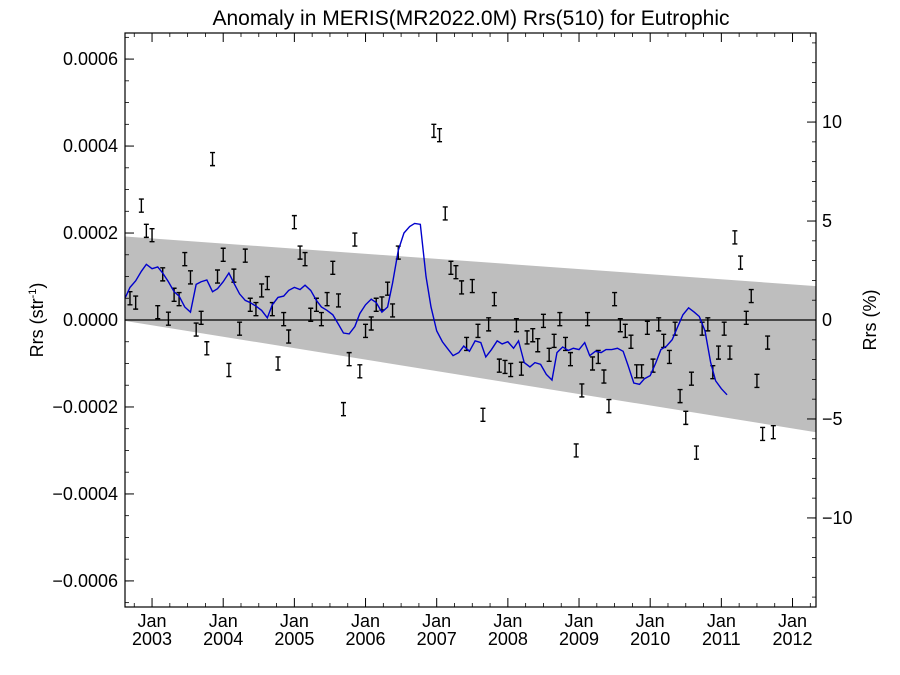 The image size is (900, 675). What do you see at coordinates (437, 639) in the screenshot?
I see `x-tick-year: 2007` at bounding box center [437, 639].